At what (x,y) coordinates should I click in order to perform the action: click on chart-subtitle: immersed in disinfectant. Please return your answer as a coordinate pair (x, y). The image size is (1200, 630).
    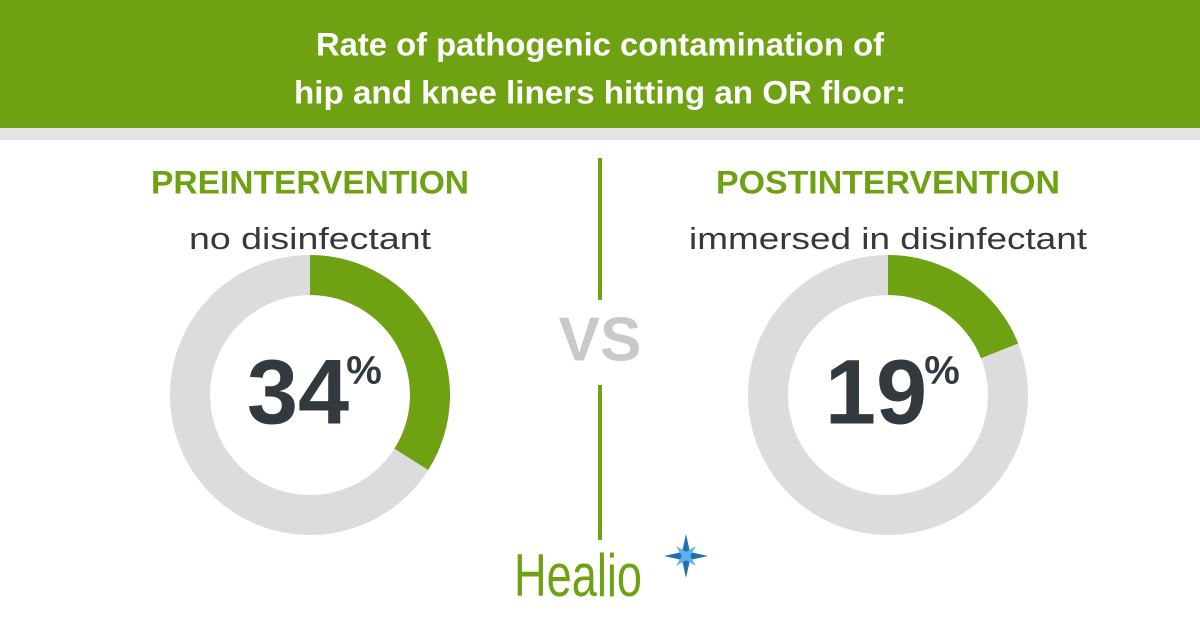
    Looking at the image, I should click on (888, 238).